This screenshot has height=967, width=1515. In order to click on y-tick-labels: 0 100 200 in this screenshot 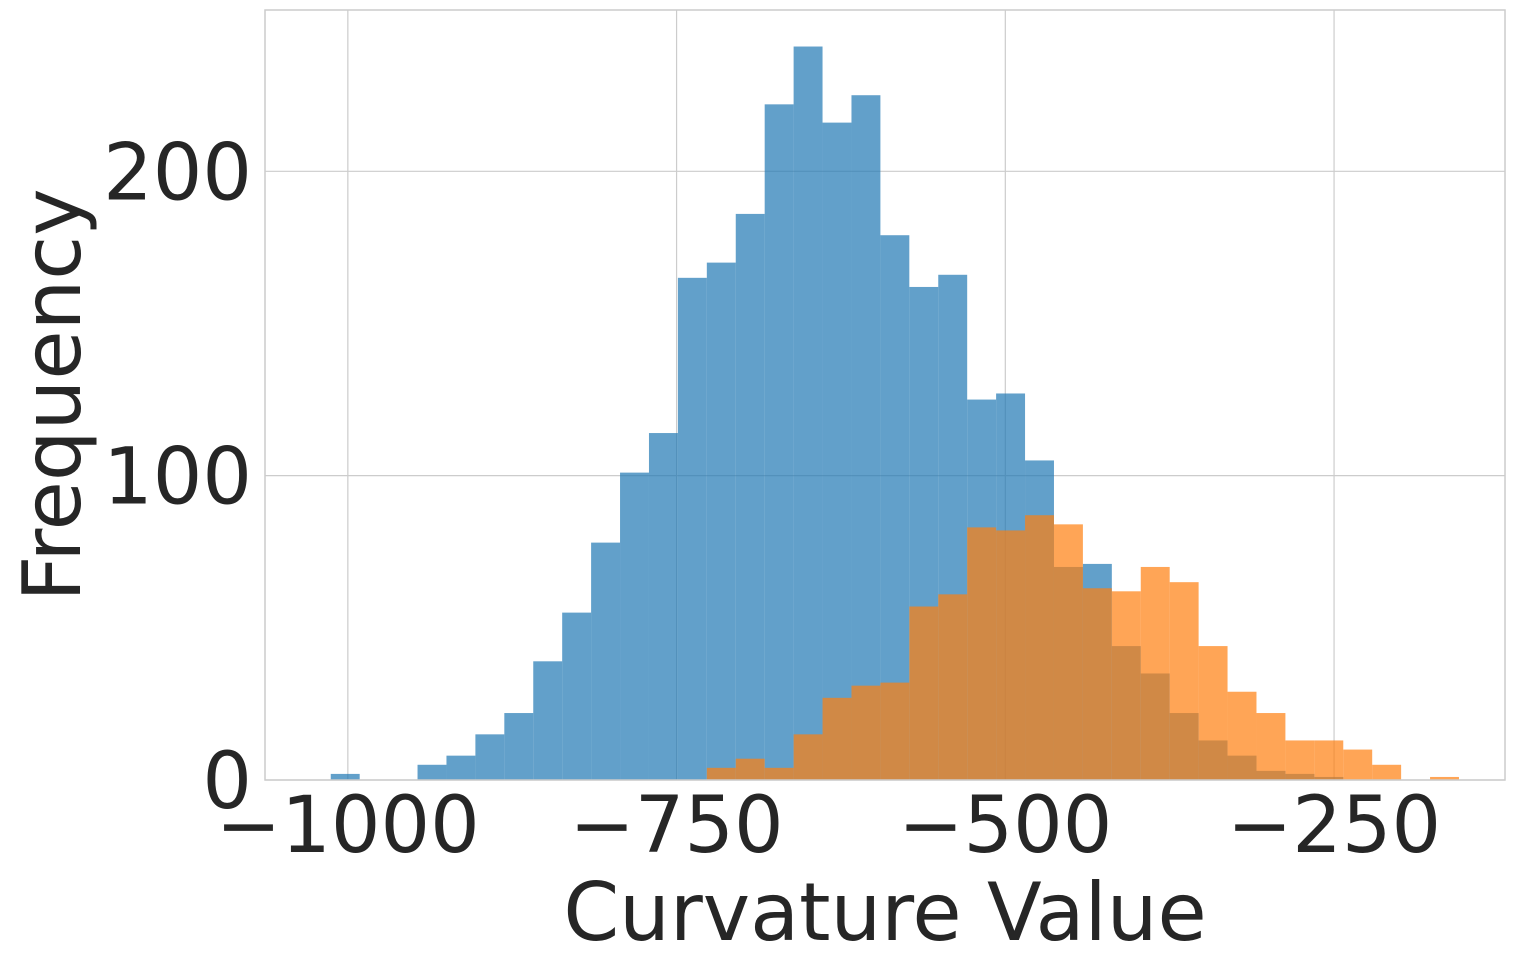, I will do `click(177, 477)`.